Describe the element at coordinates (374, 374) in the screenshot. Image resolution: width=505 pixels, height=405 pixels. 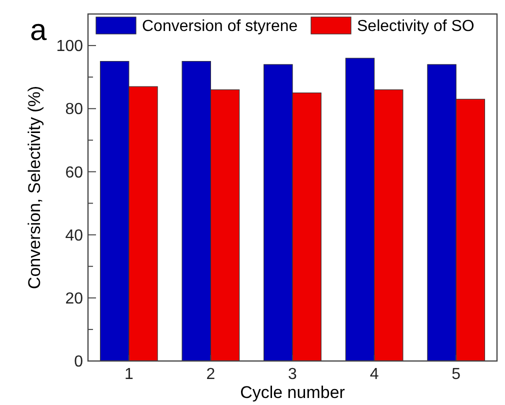
I see `x-tick-label: 4` at that location.